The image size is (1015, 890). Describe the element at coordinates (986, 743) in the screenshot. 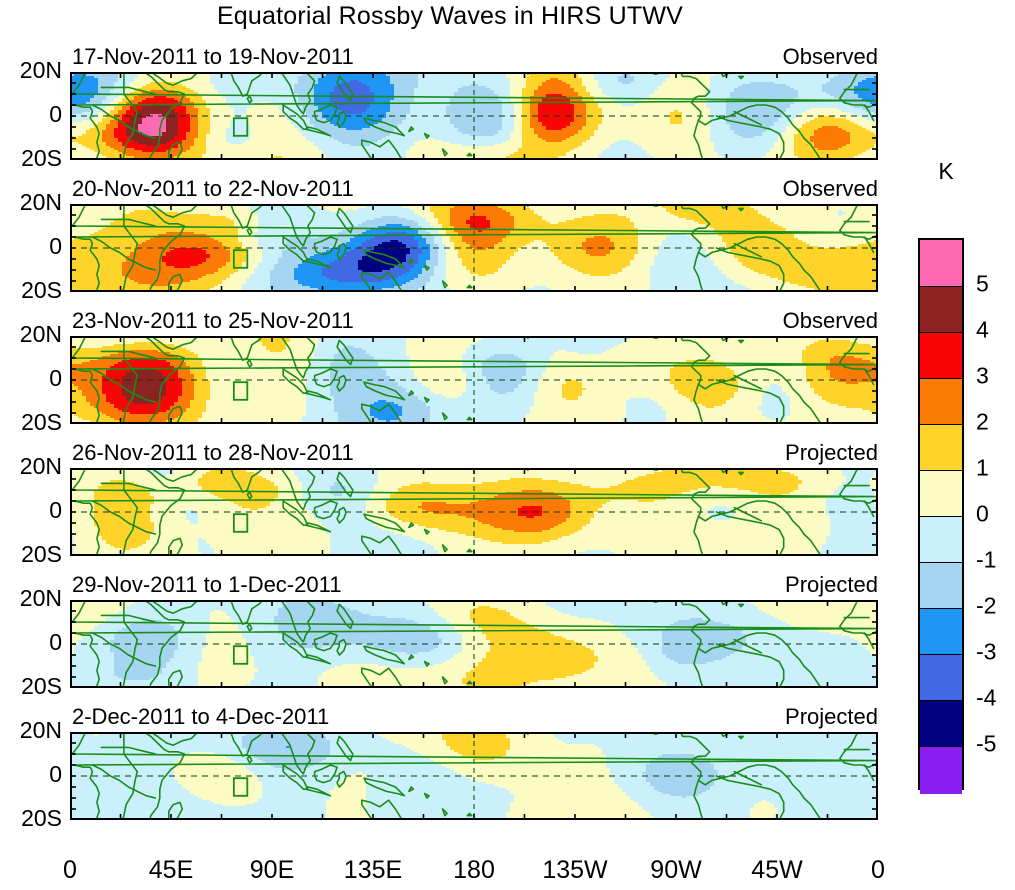

I see `colorbar-tick-label: -5` at that location.